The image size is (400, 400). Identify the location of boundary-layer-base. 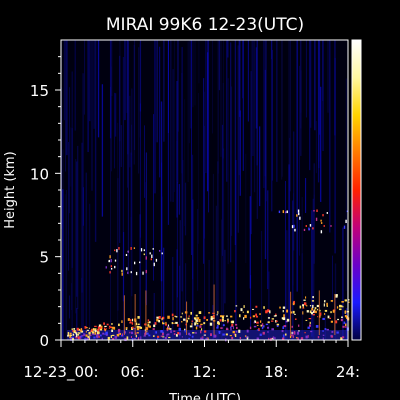
(207, 335).